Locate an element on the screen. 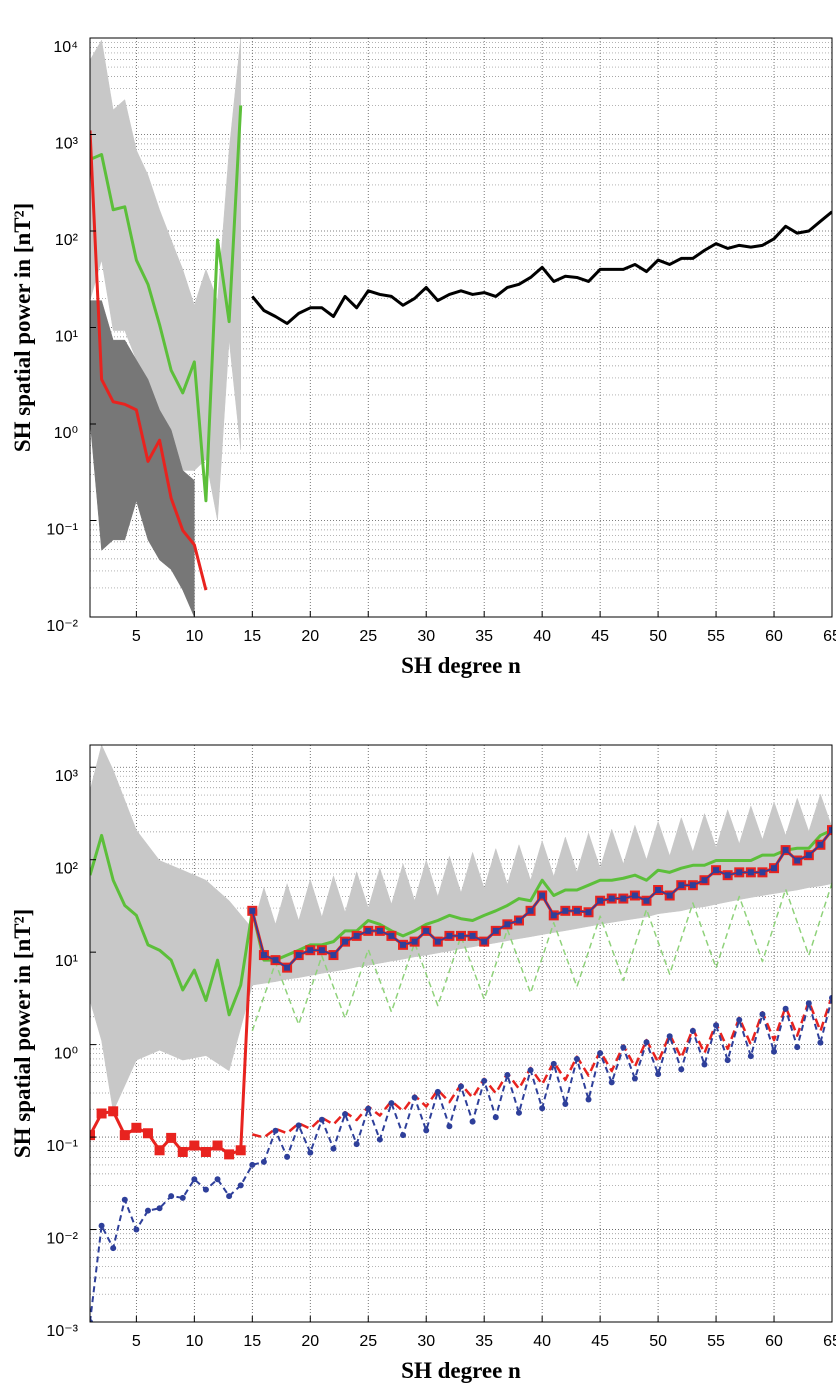 The height and width of the screenshot is (1396, 836). x-tick-label: 15 is located at coordinates (252, 636).